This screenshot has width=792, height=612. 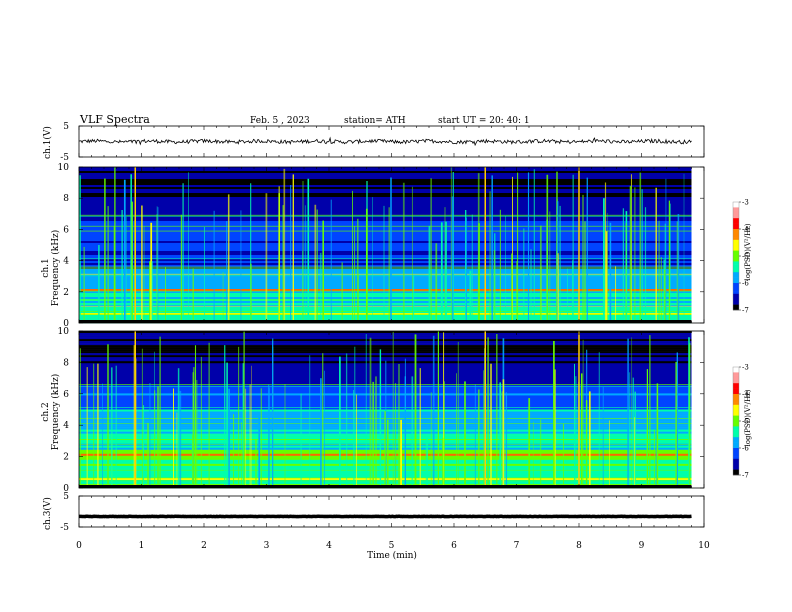 I want to click on ch3-wave-ylabel: ch.3(V), so click(x=47, y=513).